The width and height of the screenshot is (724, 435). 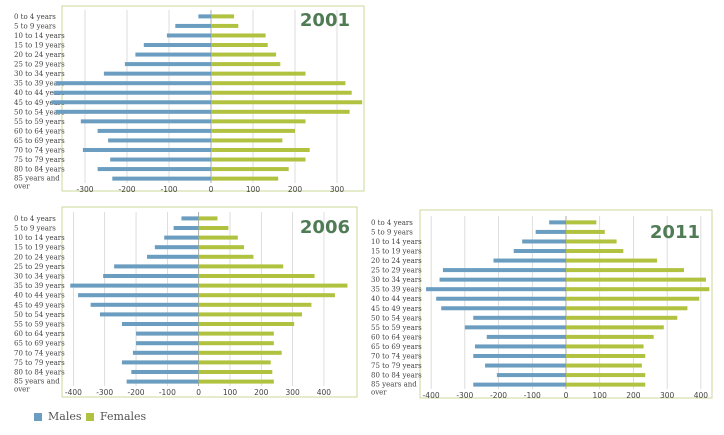 I want to click on chart-2006-tick-label--200: -200, so click(x=136, y=392).